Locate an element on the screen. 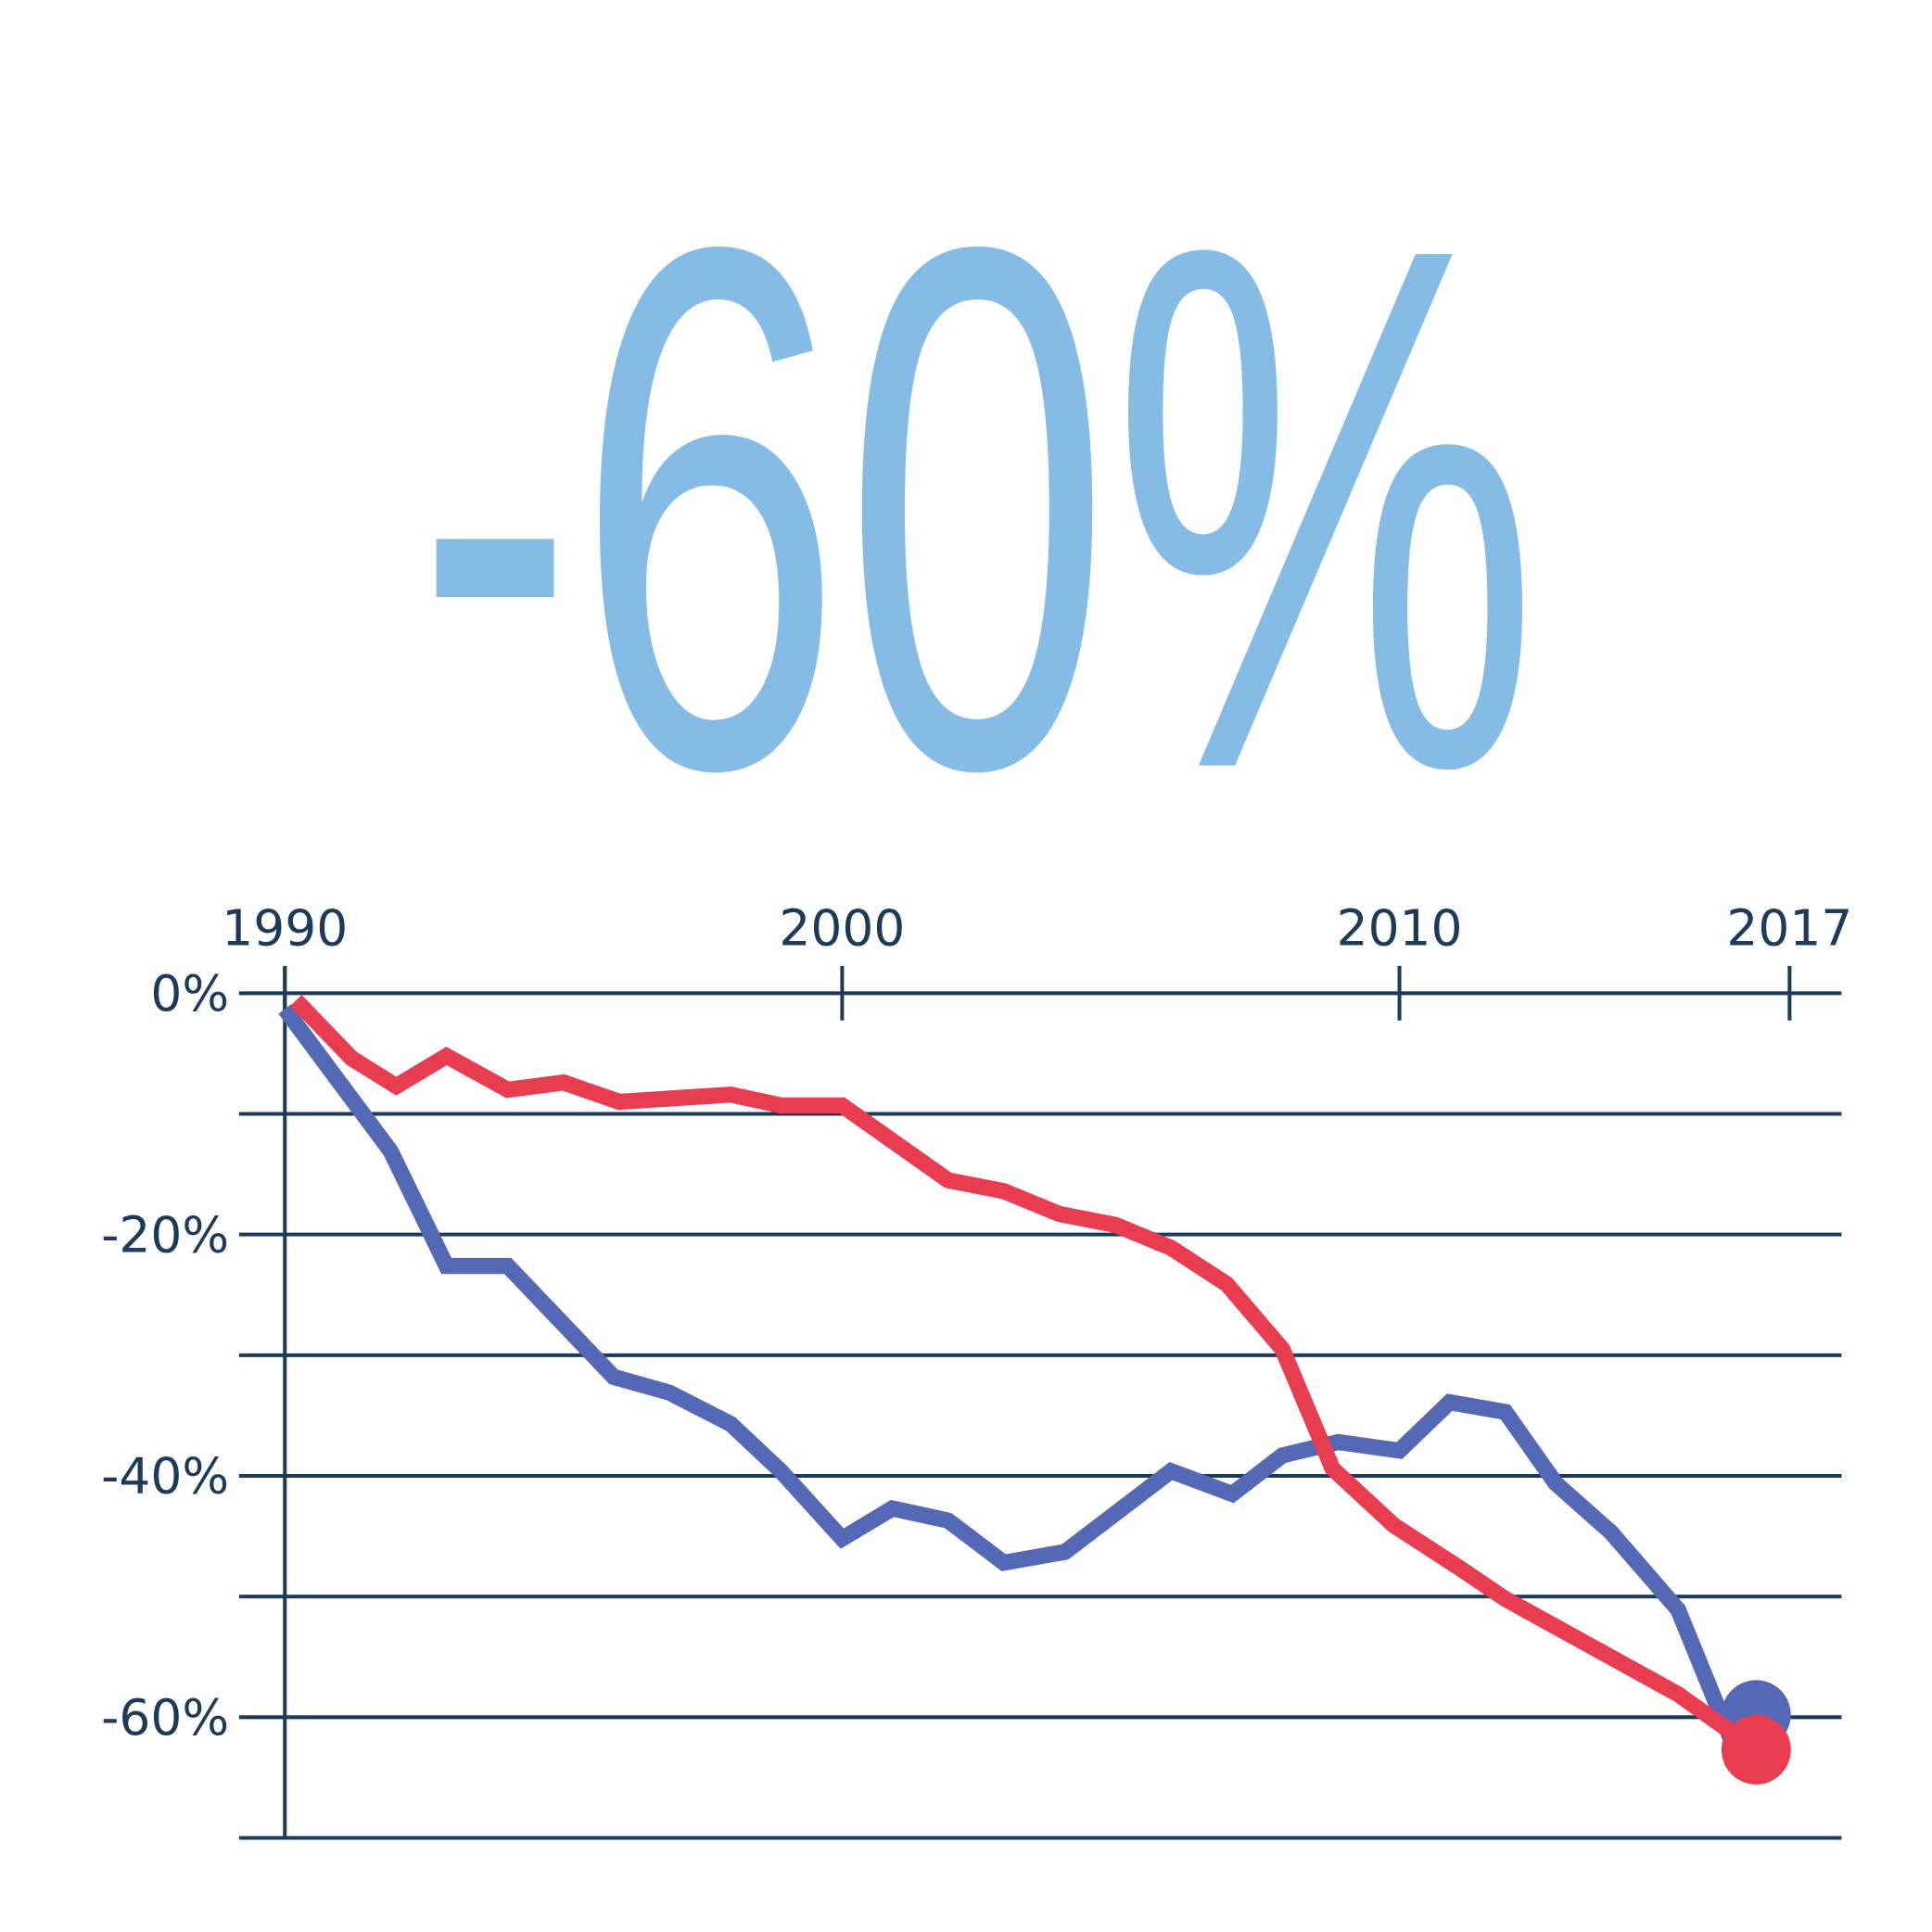 The width and height of the screenshot is (1932, 1932). x-tick-label: 2017 is located at coordinates (1789, 927).